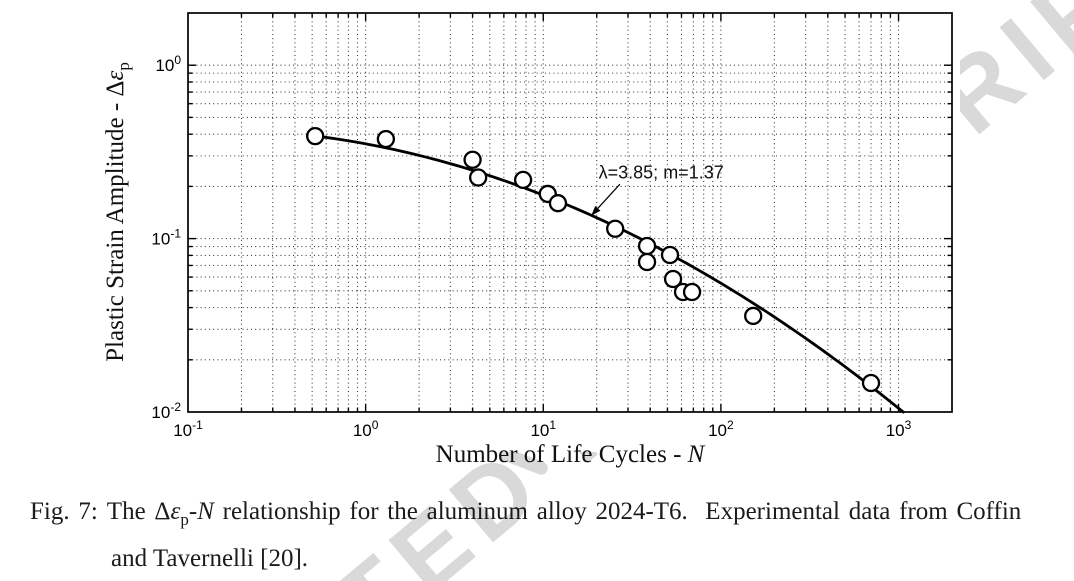 The image size is (1074, 581). I want to click on y-tick-label: 10⁰, so click(168, 64).